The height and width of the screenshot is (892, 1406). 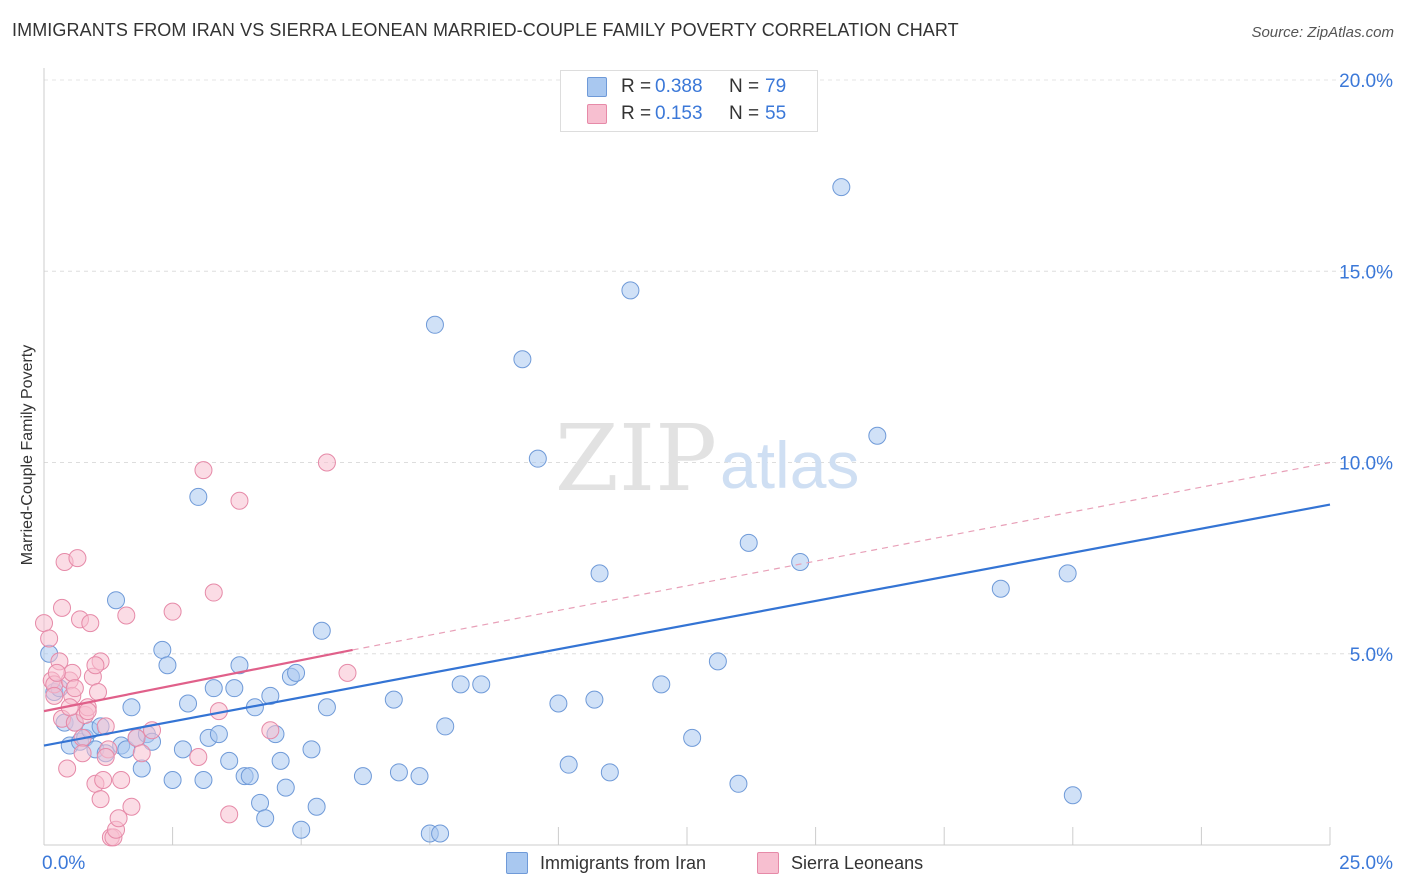 I want to click on x-tick-label: 25.0%, so click(x=1366, y=863).